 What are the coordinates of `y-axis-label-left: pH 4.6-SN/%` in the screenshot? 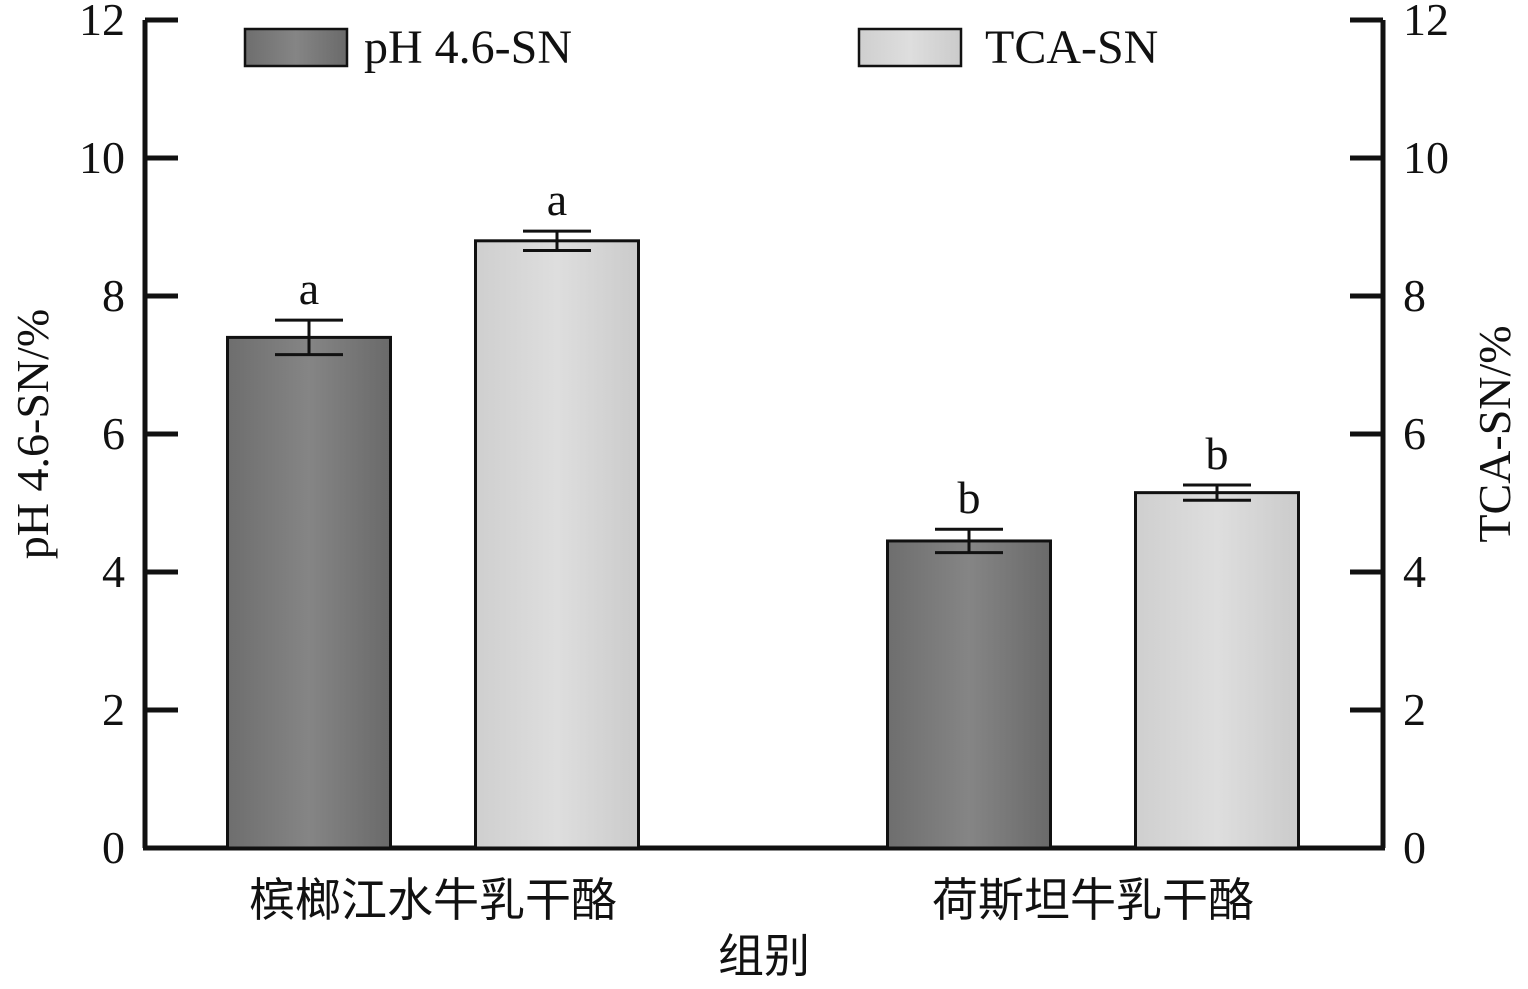 It's located at (32, 434).